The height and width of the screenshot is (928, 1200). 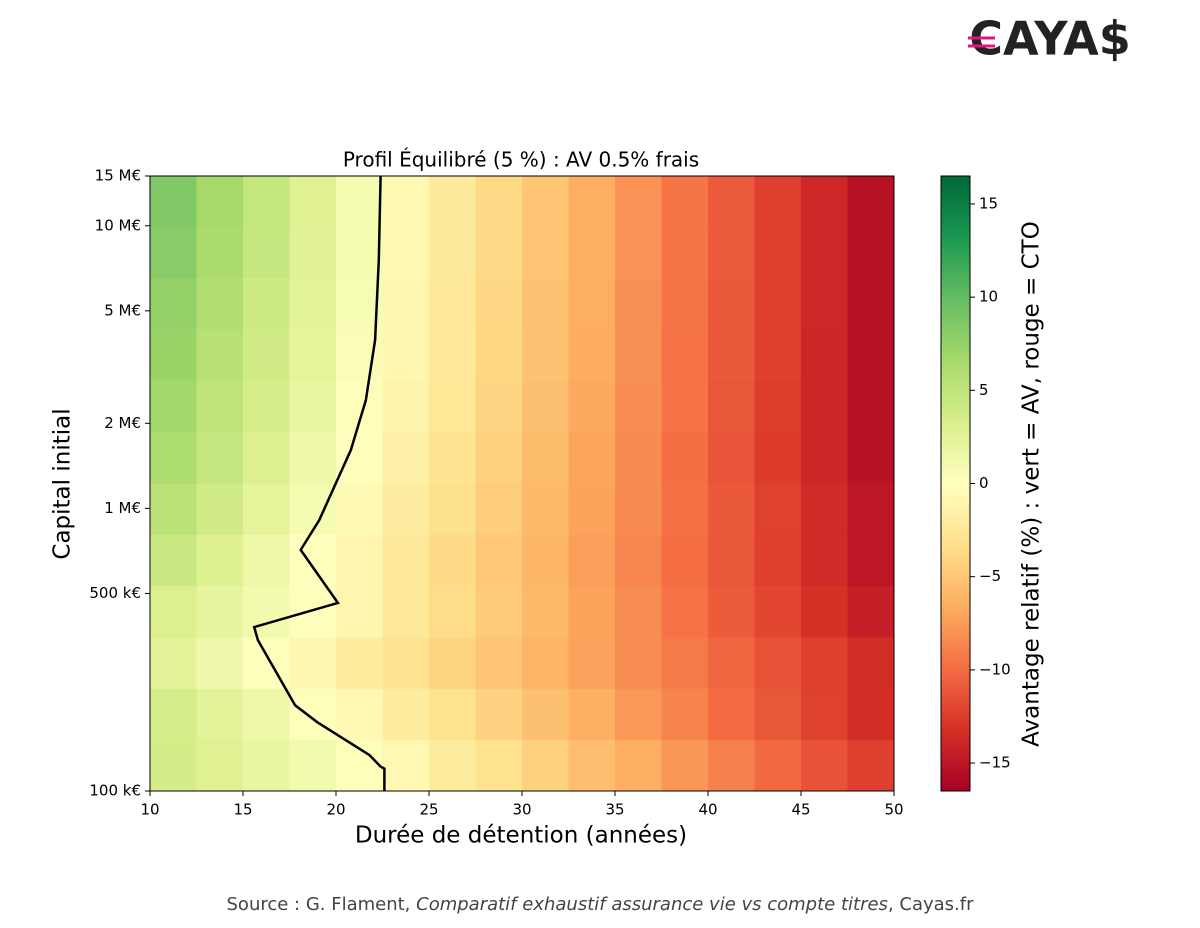 What do you see at coordinates (893, 810) in the screenshot?
I see `x-tick-label: 50` at bounding box center [893, 810].